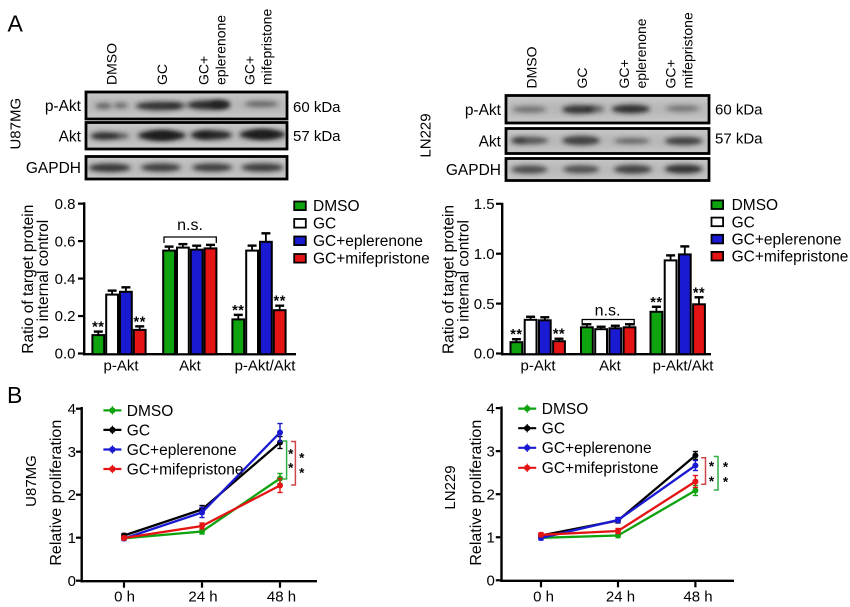 The image size is (850, 607). I want to click on svg-text: 0.2, so click(65, 316).